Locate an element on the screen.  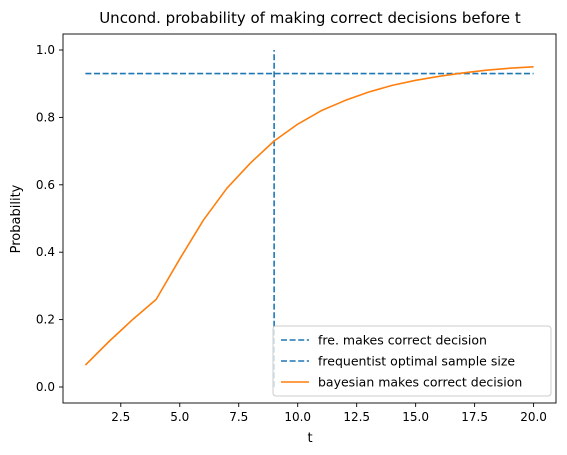
x-tick-label: 7.5 is located at coordinates (238, 417).